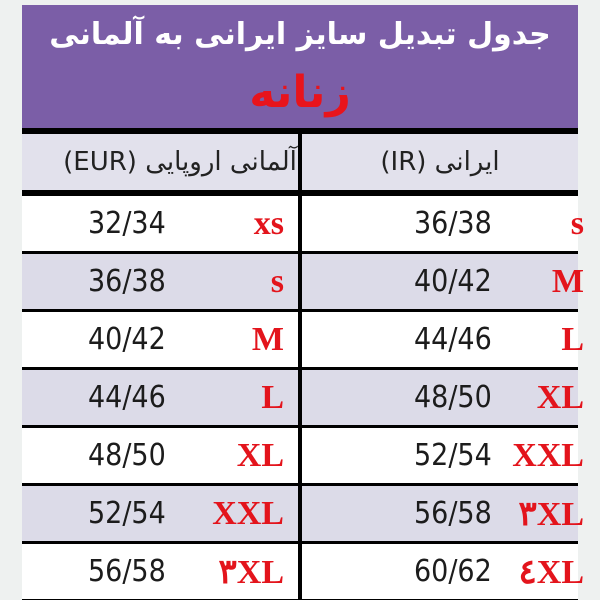 The height and width of the screenshot is (600, 600). Describe the element at coordinates (453, 571) in the screenshot. I see `iranian-value: 60/62` at that location.